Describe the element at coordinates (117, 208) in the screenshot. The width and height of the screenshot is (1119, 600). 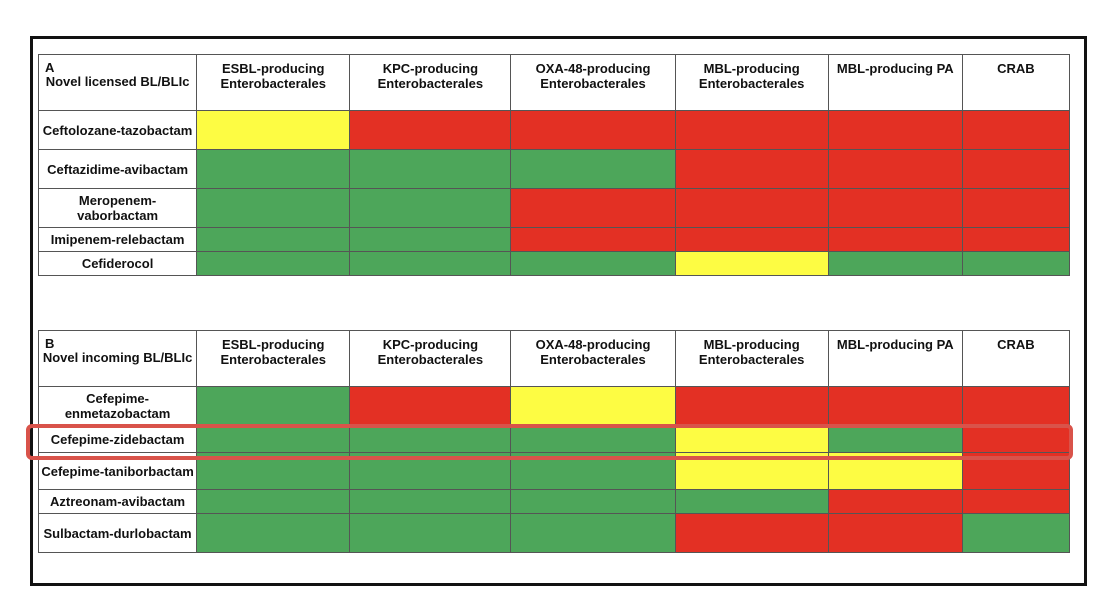
I see `drug-name-cell: Meropenem-vaborbactam` at that location.